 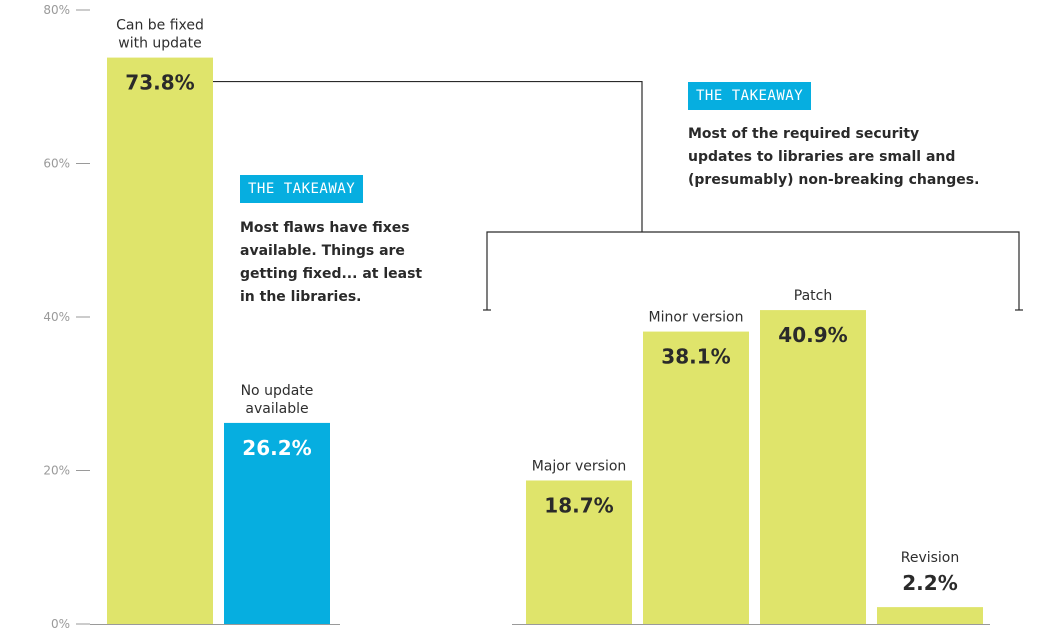 I want to click on takeaway-1-line: getting fixed... at least, so click(x=331, y=274).